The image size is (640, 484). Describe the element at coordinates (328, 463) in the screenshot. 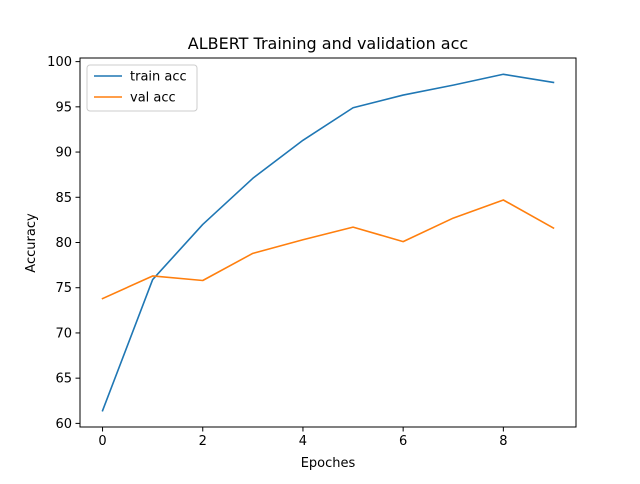

I see `x-axis-label: Epoches` at that location.